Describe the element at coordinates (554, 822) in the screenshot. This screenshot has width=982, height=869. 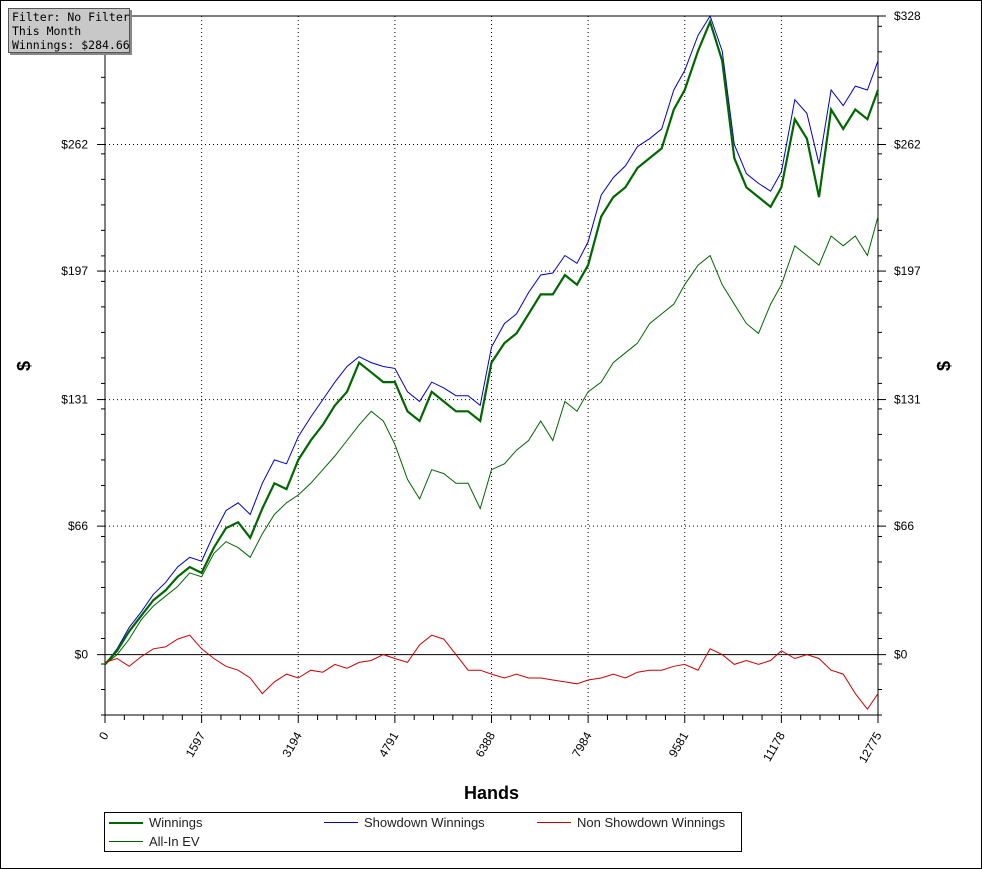
I see `legend-swatch-non-showdown` at that location.